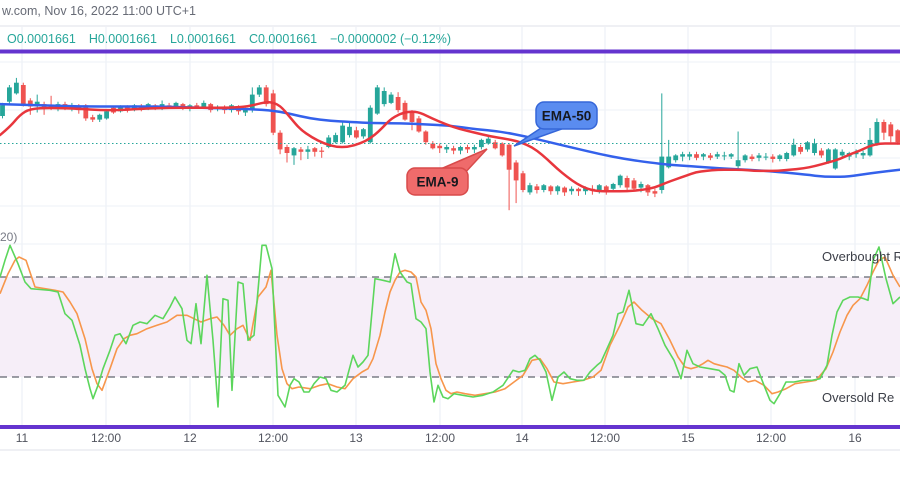 This screenshot has height=489, width=900. I want to click on stoch-indicator-label: 20), so click(9, 237).